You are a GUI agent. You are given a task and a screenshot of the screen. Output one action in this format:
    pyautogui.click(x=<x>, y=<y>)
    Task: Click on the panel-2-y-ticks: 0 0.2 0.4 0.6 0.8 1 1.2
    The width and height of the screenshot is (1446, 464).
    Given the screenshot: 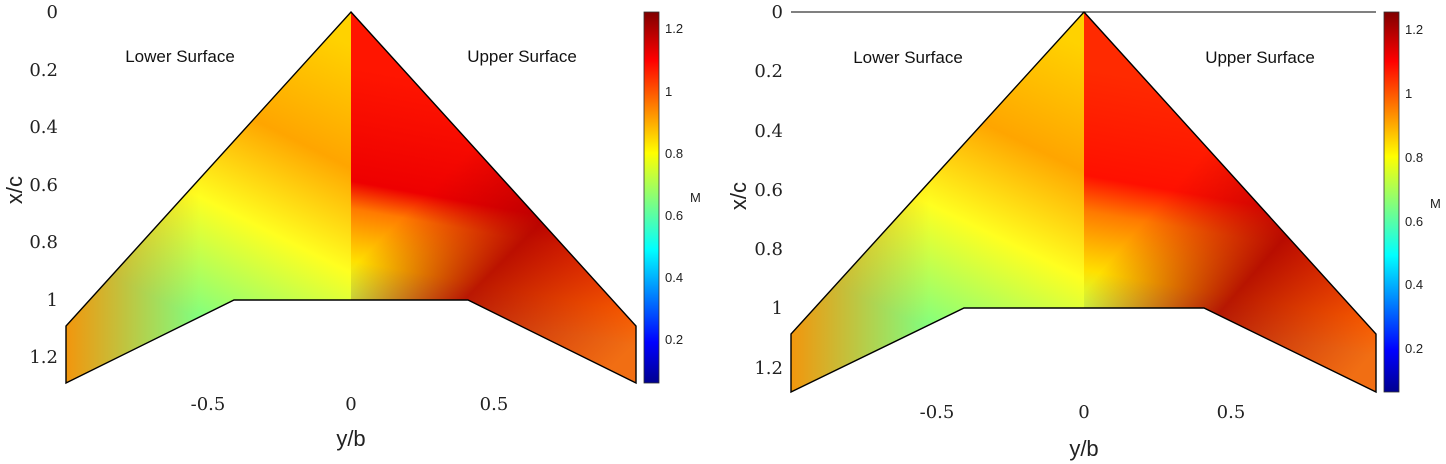 What is the action you would take?
    pyautogui.click(x=768, y=190)
    